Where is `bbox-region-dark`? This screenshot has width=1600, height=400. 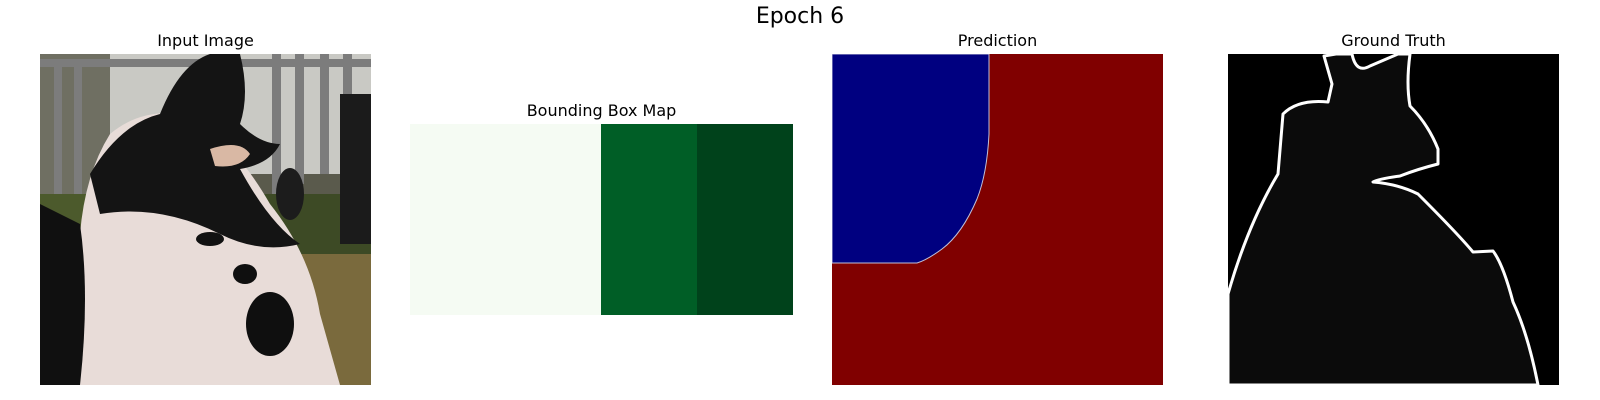 bbox-region-dark is located at coordinates (745, 219).